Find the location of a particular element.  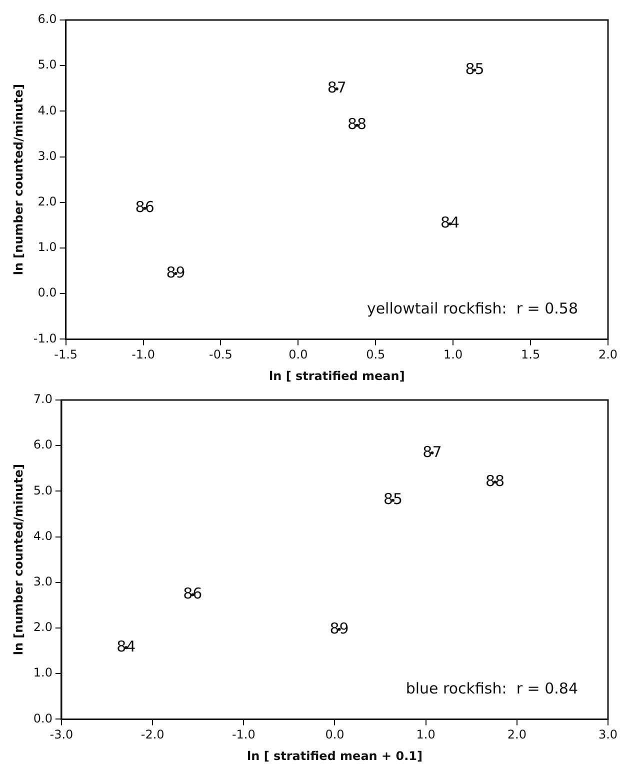

x-tick-label: -2.0 is located at coordinates (152, 735).